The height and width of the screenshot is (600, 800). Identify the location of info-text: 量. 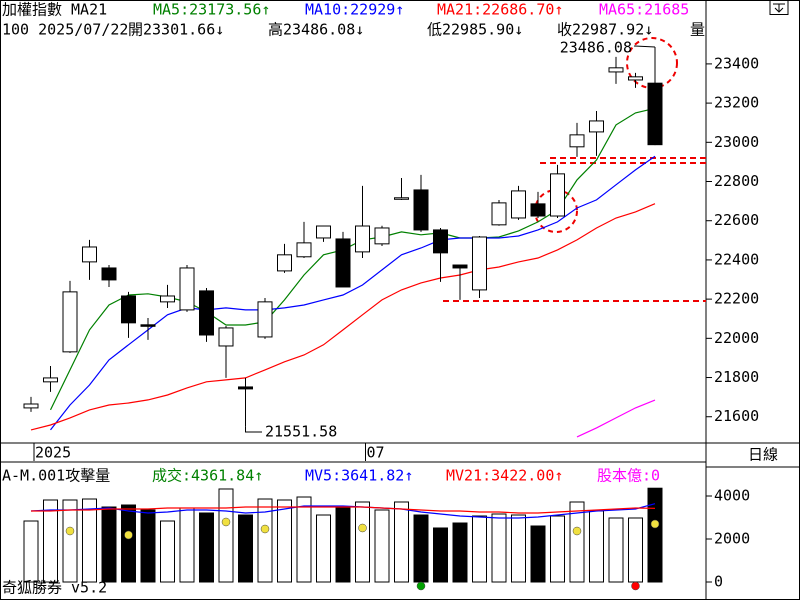
(697, 30).